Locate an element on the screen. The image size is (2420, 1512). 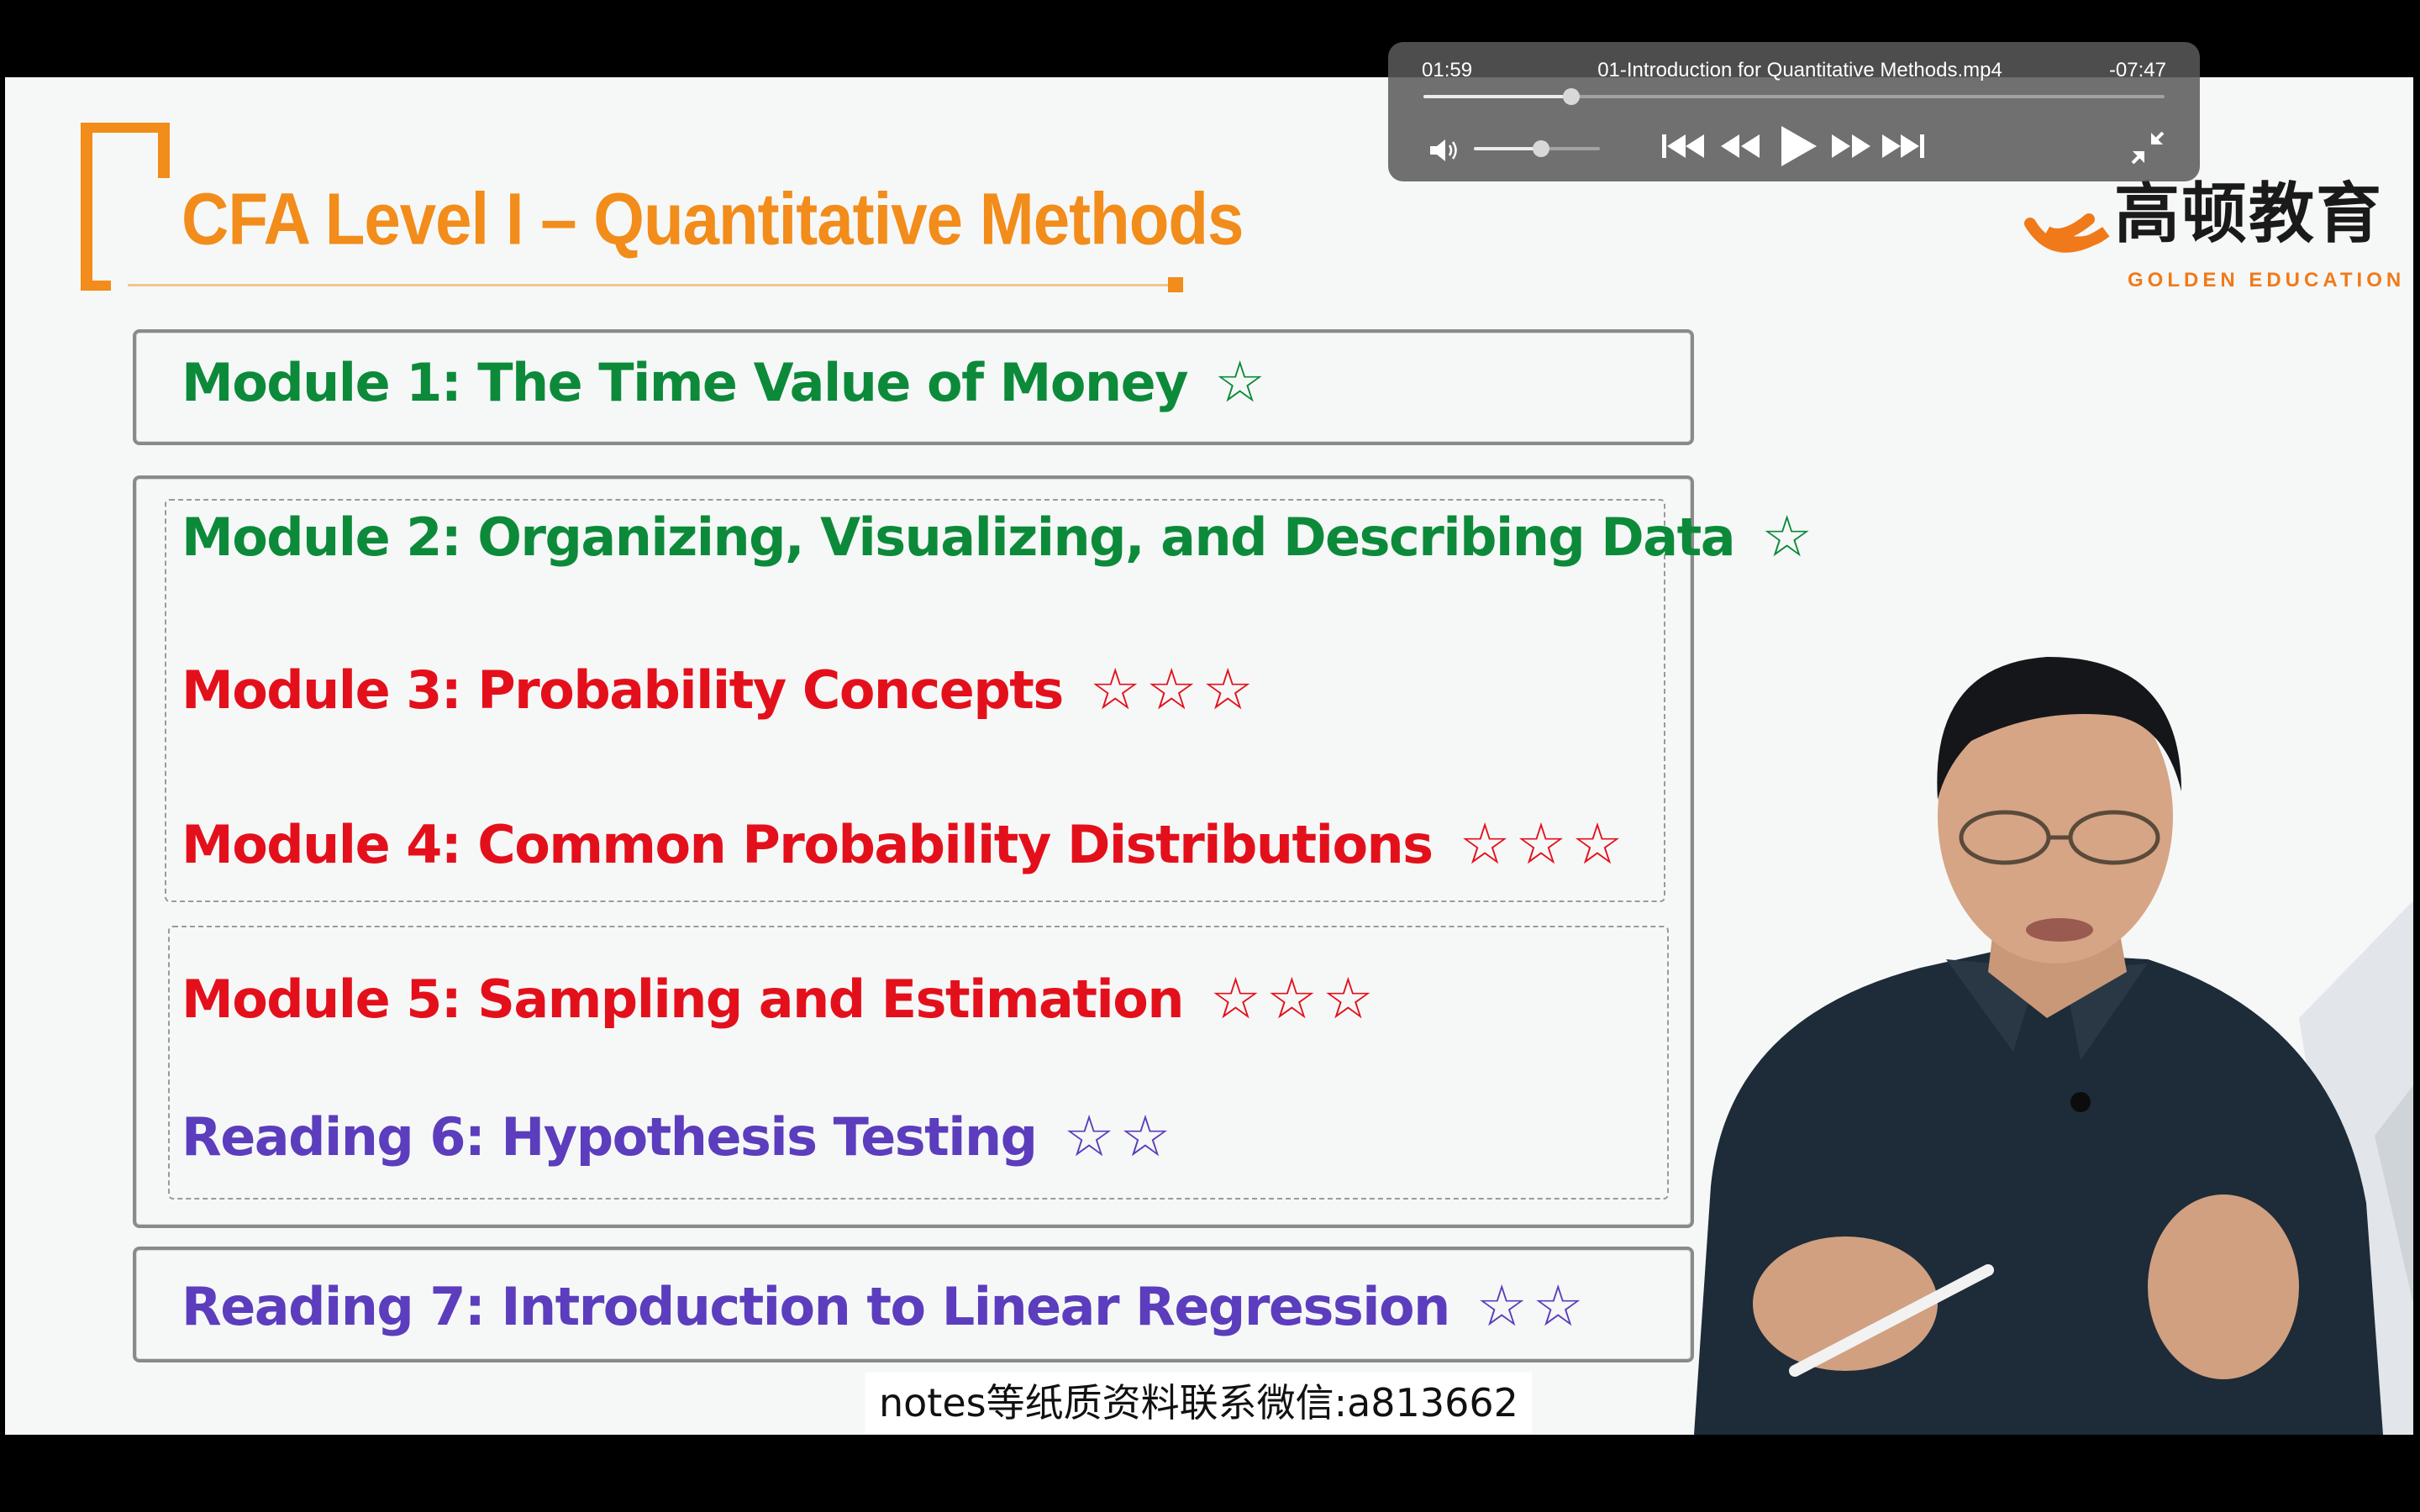
volume-slider is located at coordinates (1537, 148).